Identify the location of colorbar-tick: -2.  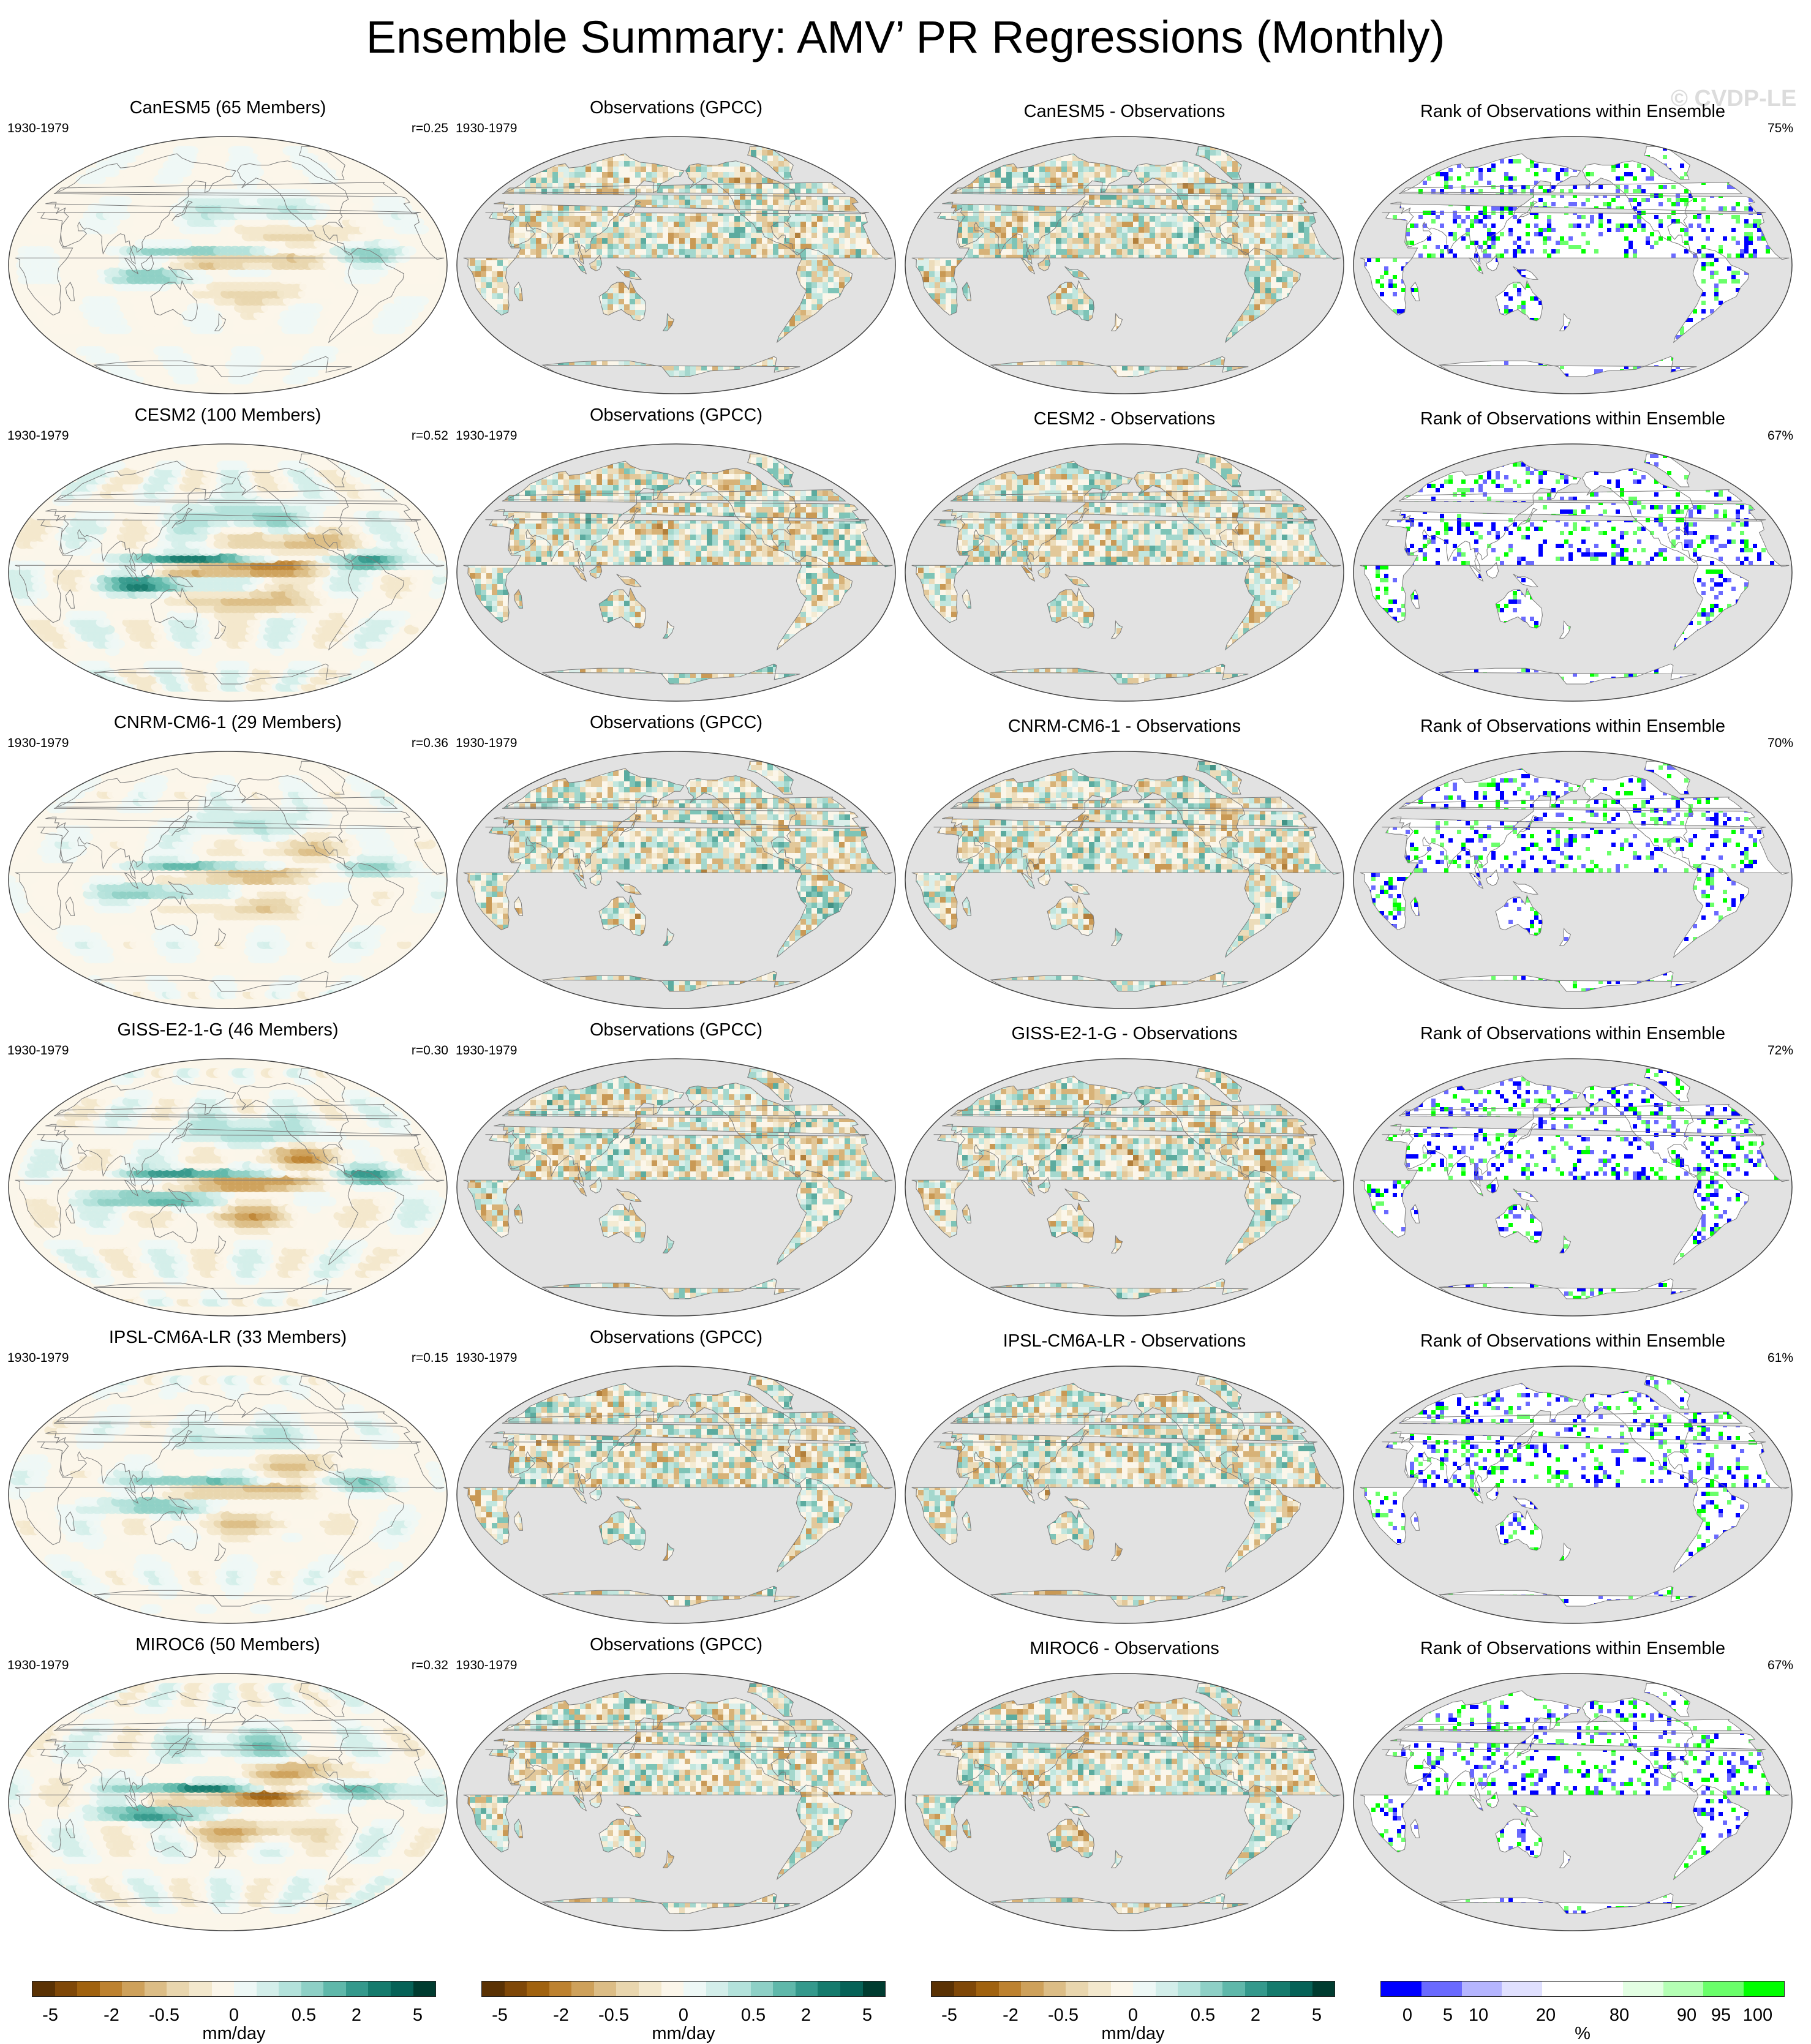
(111, 2015).